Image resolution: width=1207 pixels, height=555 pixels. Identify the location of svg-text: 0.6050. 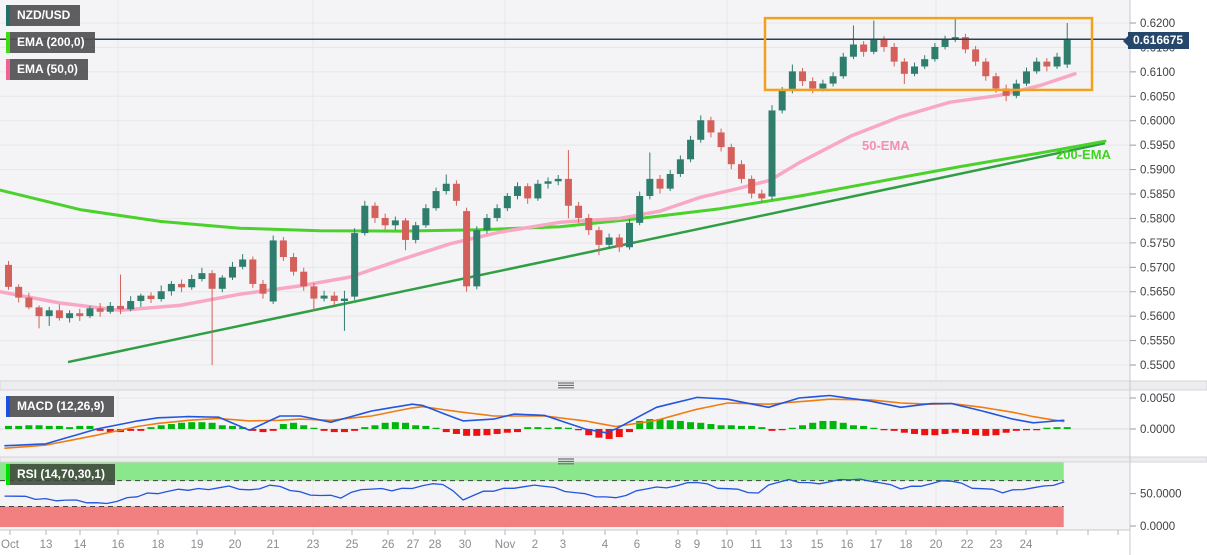
(1157, 97).